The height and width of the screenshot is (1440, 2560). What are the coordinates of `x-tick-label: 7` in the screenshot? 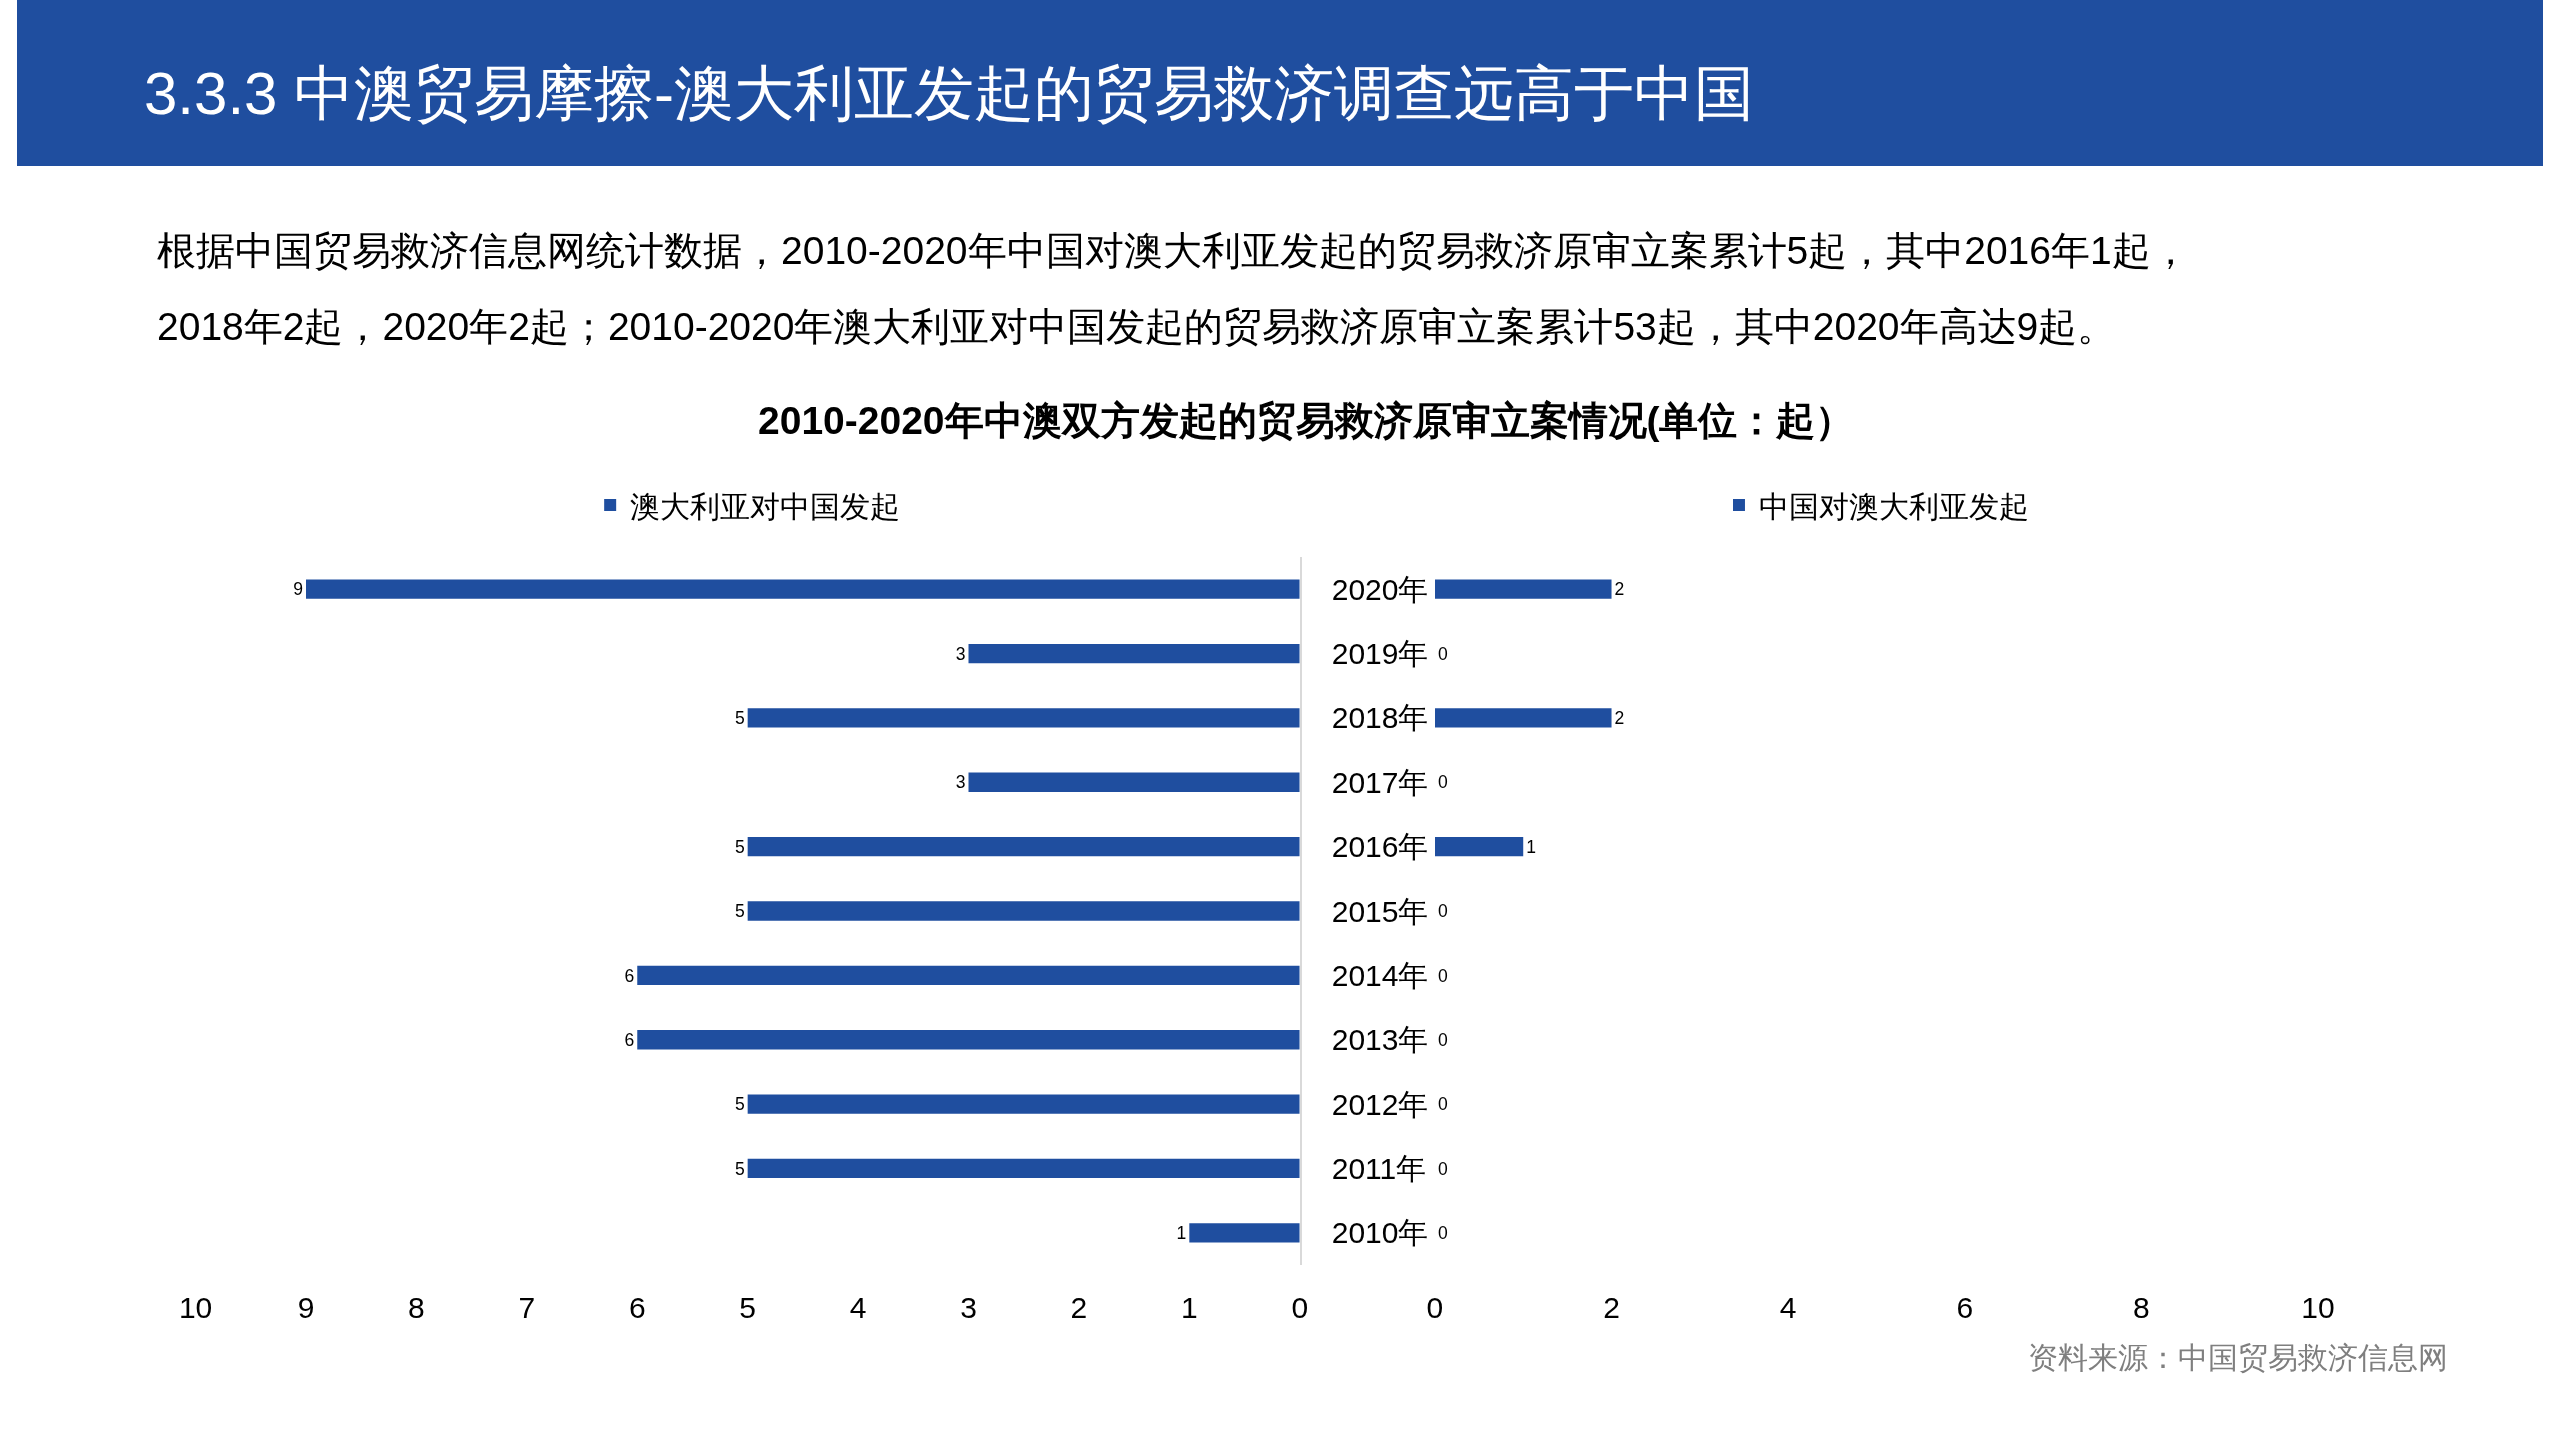 It's located at (527, 1307).